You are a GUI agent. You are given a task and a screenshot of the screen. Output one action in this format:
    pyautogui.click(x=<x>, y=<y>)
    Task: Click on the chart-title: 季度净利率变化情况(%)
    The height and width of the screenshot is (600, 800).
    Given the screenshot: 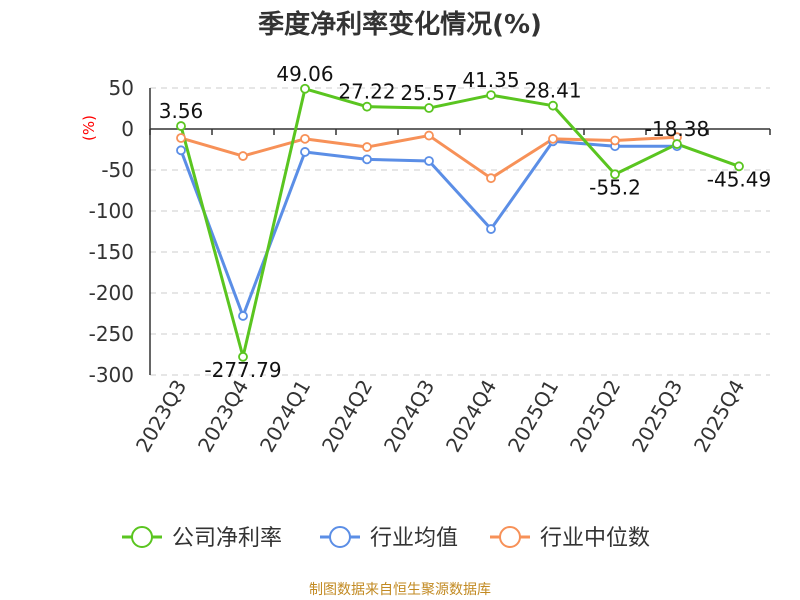 What is the action you would take?
    pyautogui.click(x=400, y=24)
    